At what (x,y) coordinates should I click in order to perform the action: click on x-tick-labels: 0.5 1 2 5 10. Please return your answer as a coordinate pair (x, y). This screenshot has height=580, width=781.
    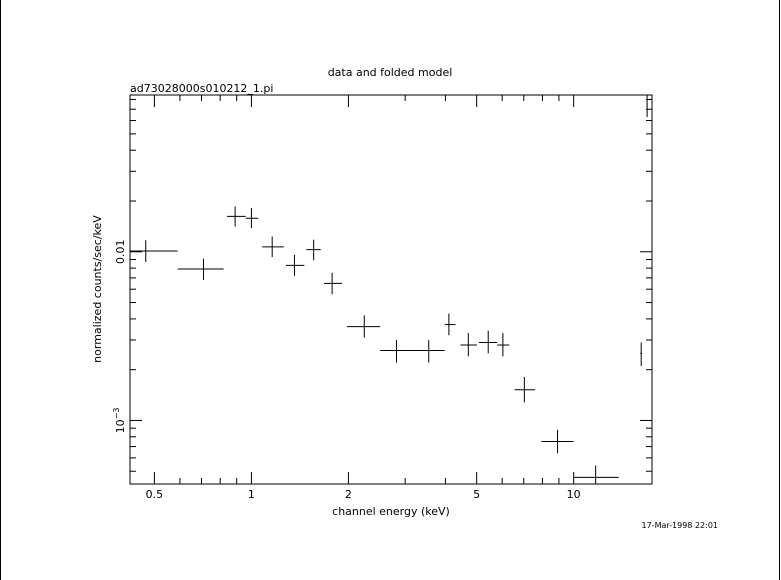
    Looking at the image, I should click on (363, 494).